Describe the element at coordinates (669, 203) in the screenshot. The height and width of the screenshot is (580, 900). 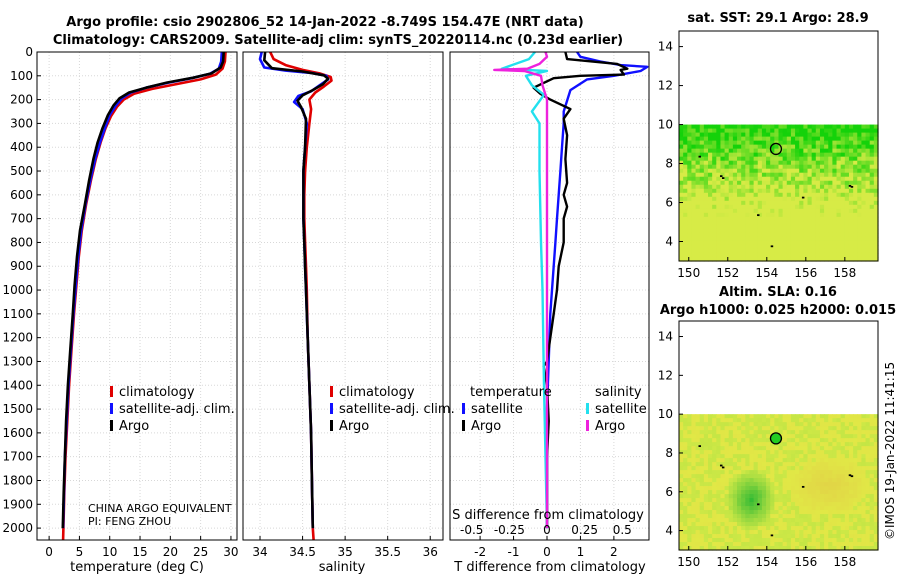
I see `map-y-tick-label: 6` at that location.